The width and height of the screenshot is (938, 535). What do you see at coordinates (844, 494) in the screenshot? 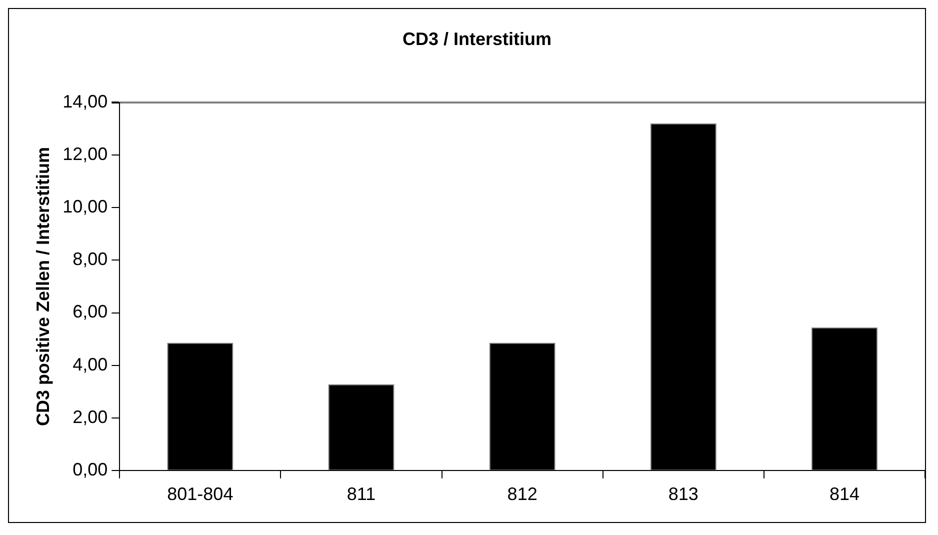
I see `x-tick-label: 814` at bounding box center [844, 494].